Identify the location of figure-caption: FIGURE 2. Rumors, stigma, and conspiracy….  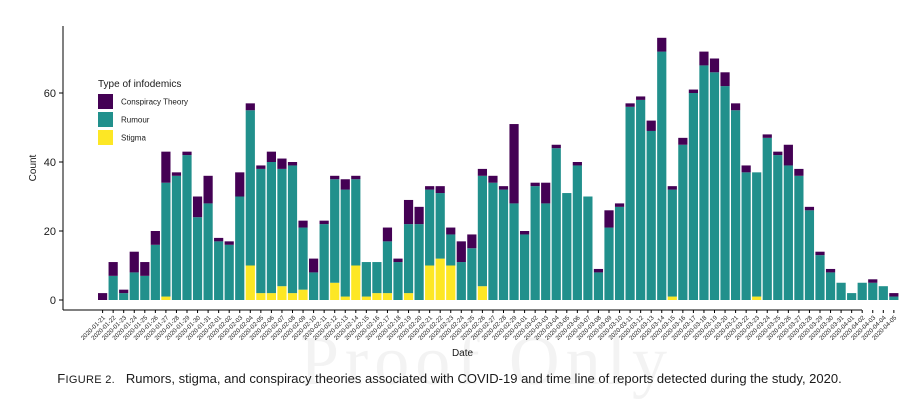
(449, 378).